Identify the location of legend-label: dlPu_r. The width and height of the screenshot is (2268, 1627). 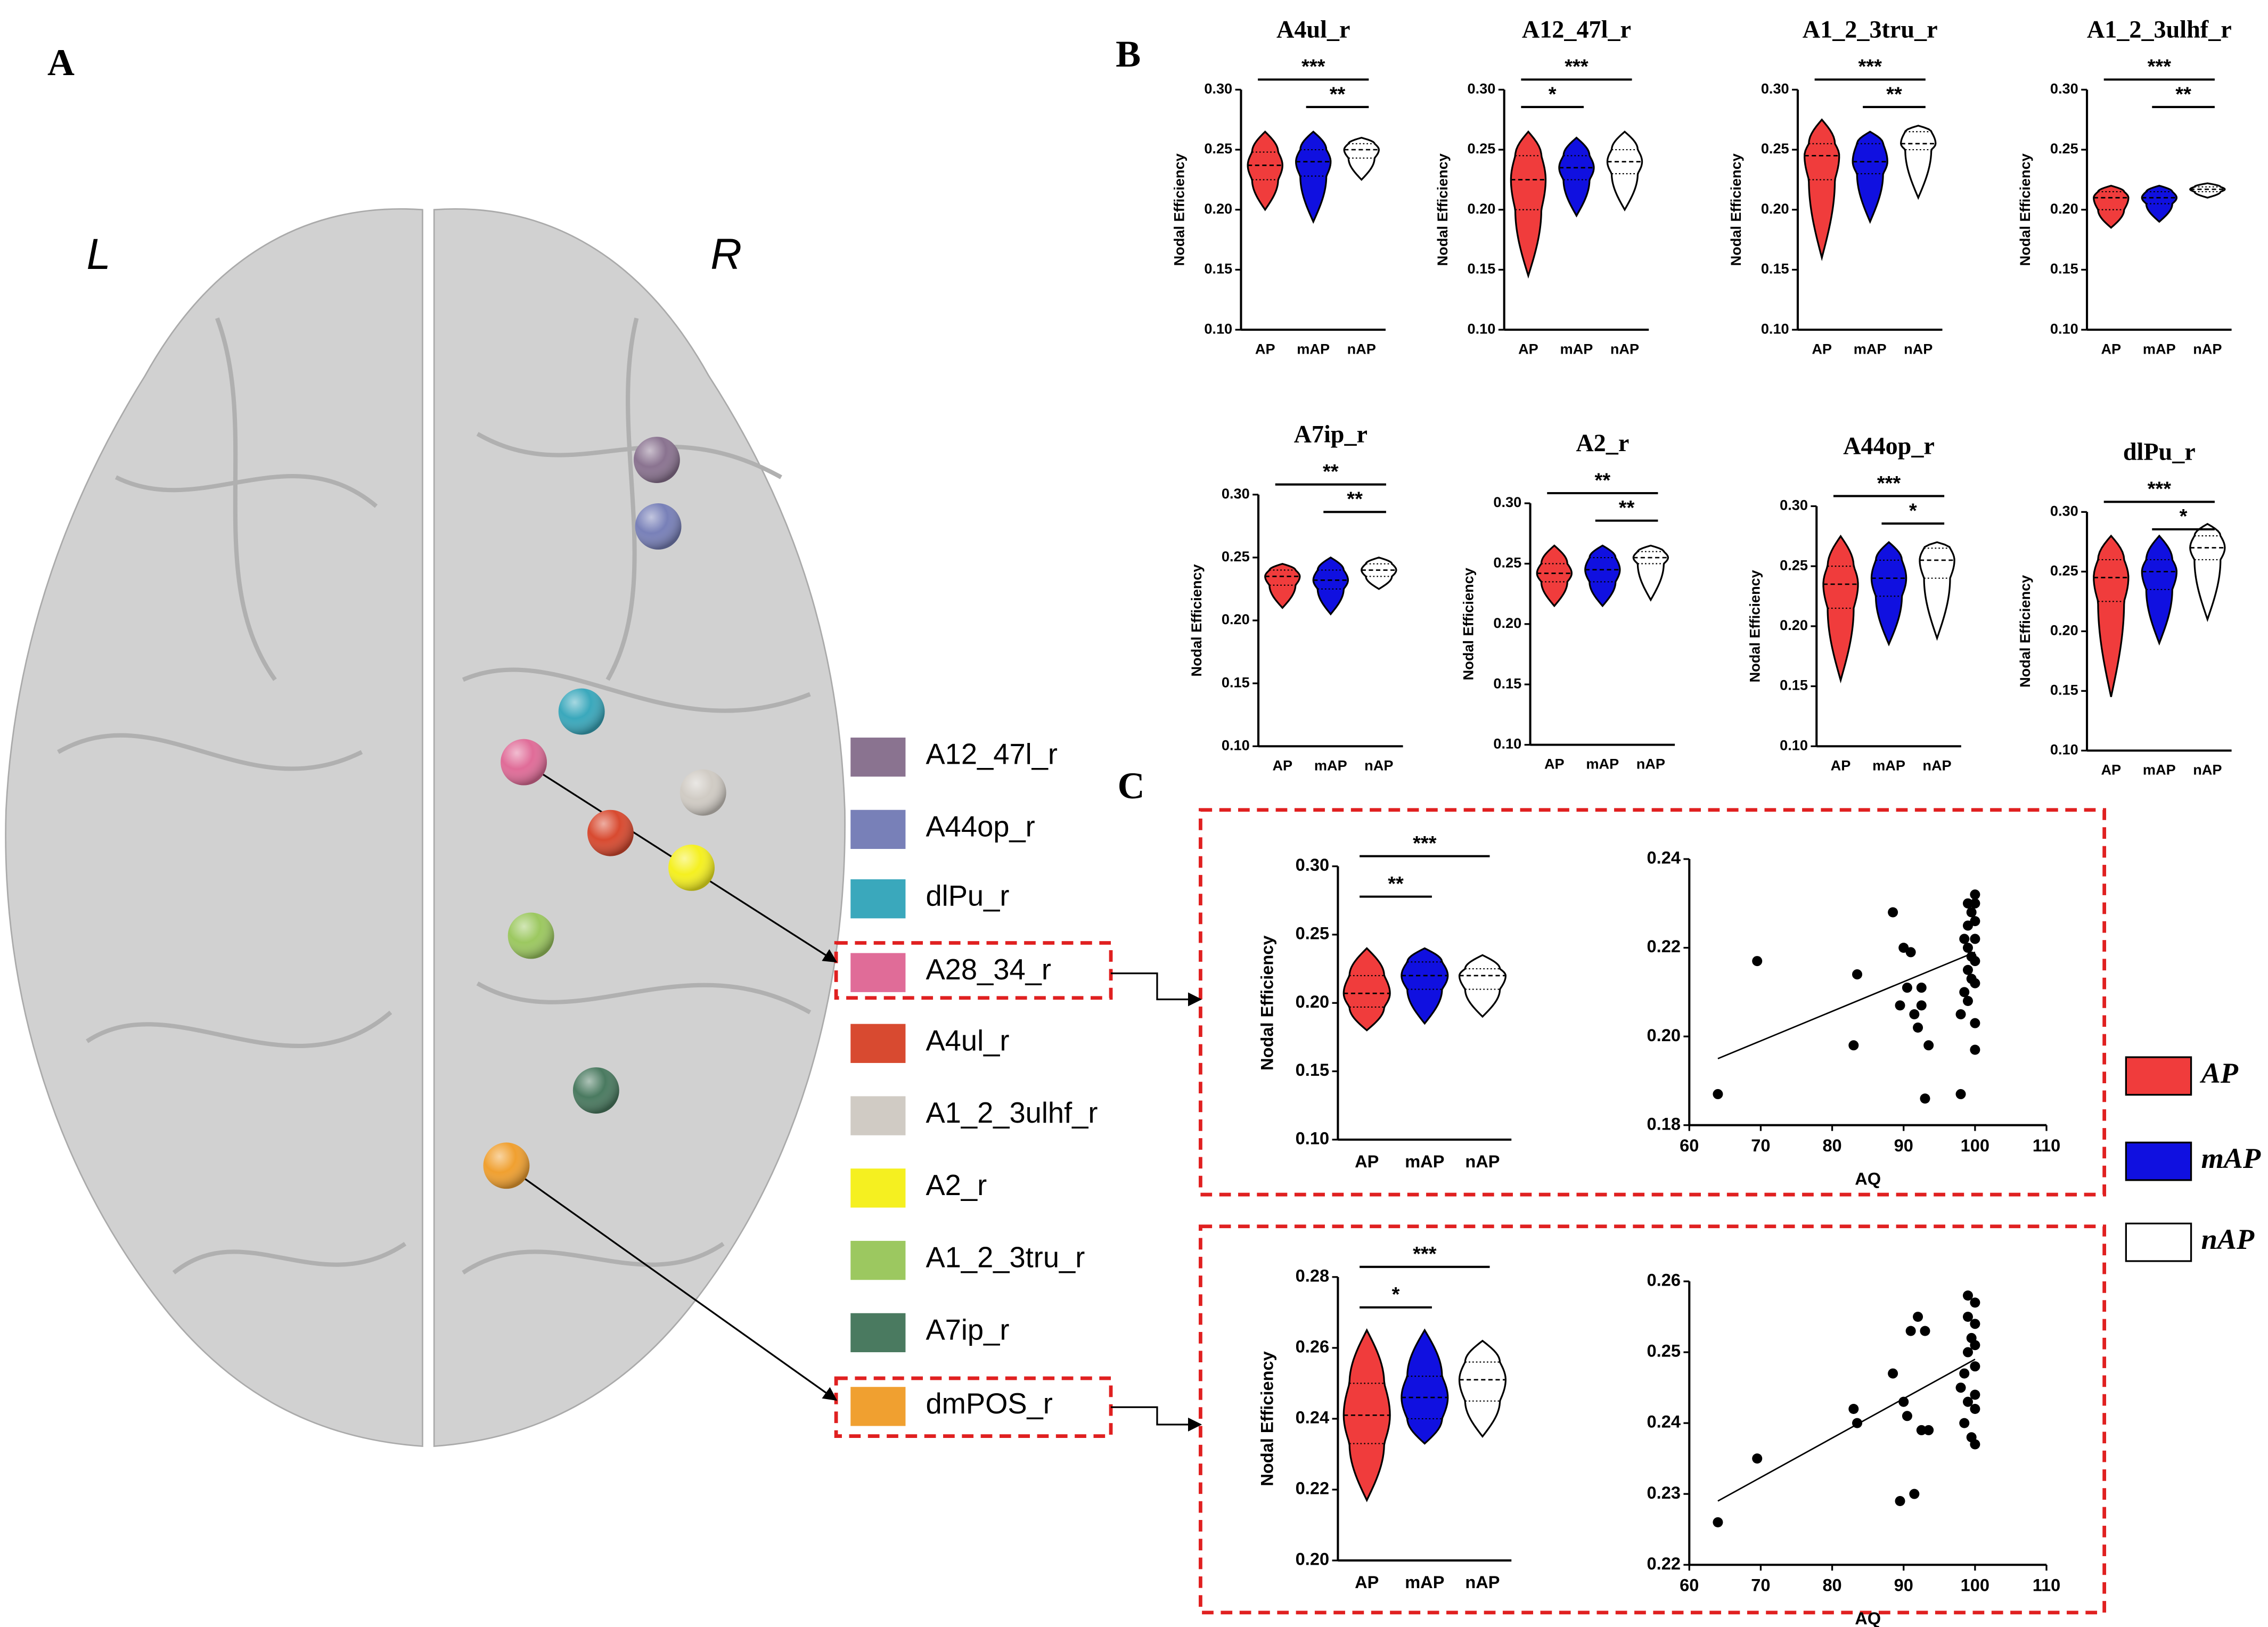
(967, 896).